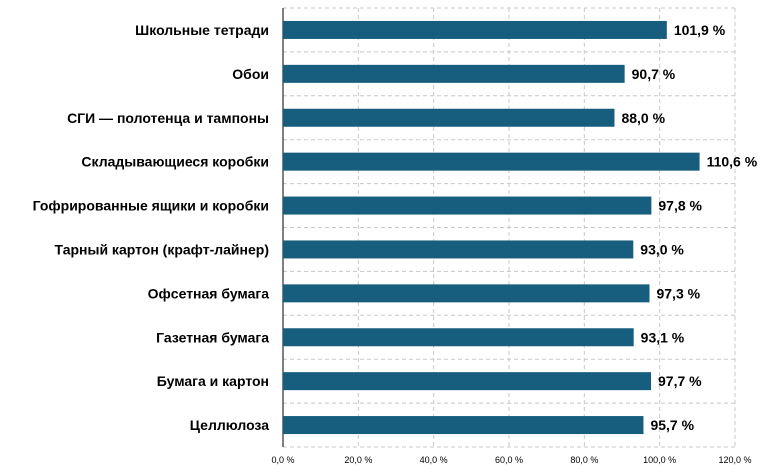 Image resolution: width=765 pixels, height=473 pixels. What do you see at coordinates (250, 74) in the screenshot?
I see `category-label: Обои` at bounding box center [250, 74].